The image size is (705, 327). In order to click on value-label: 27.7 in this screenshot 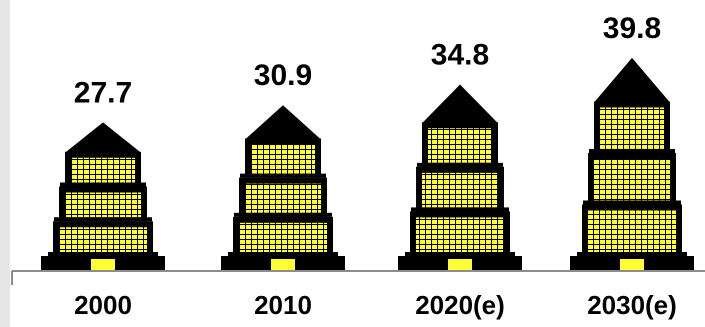, I will do `click(103, 92)`.